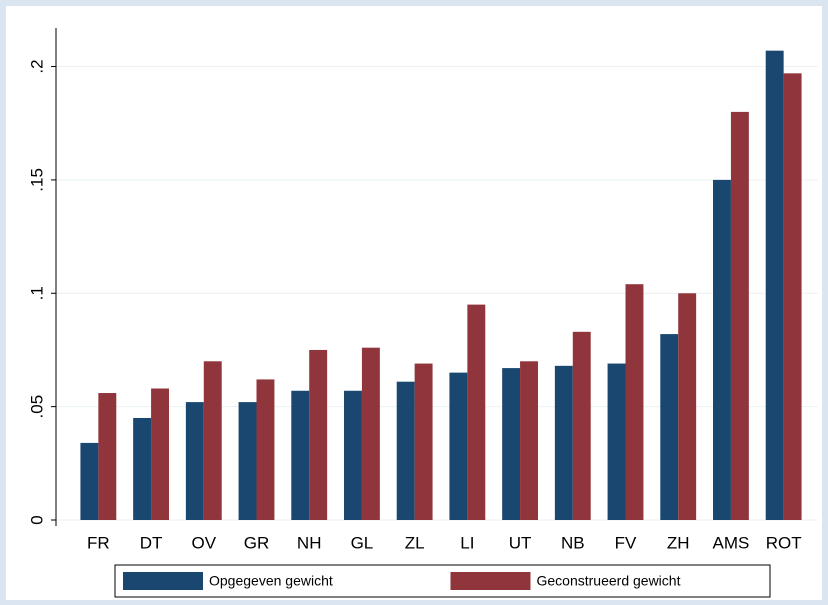 This screenshot has width=828, height=605. Describe the element at coordinates (36, 66) in the screenshot. I see `y-tick-label: .2` at that location.